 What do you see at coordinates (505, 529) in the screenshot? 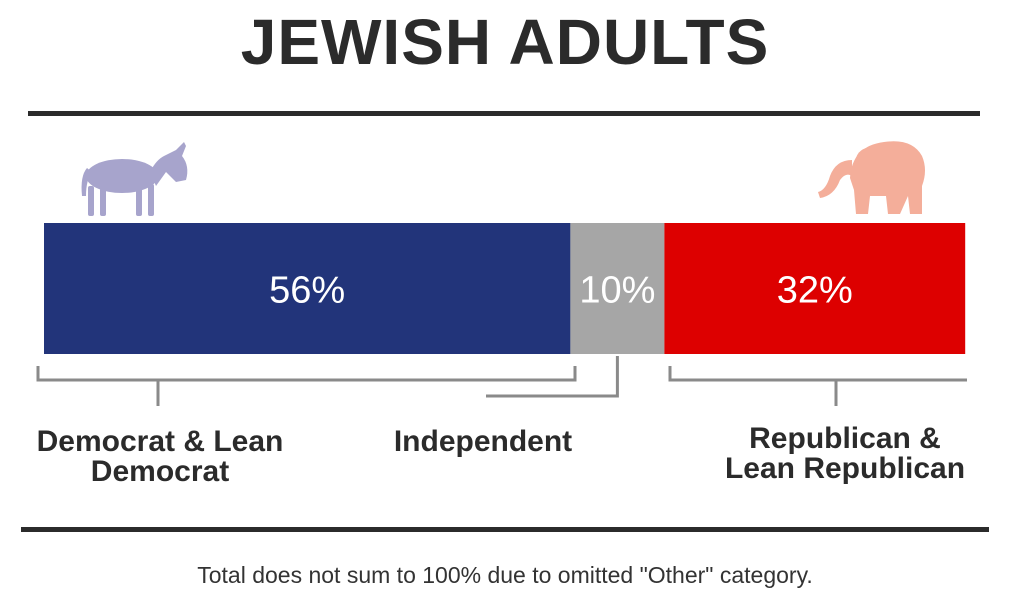
I see `bottom-divider` at bounding box center [505, 529].